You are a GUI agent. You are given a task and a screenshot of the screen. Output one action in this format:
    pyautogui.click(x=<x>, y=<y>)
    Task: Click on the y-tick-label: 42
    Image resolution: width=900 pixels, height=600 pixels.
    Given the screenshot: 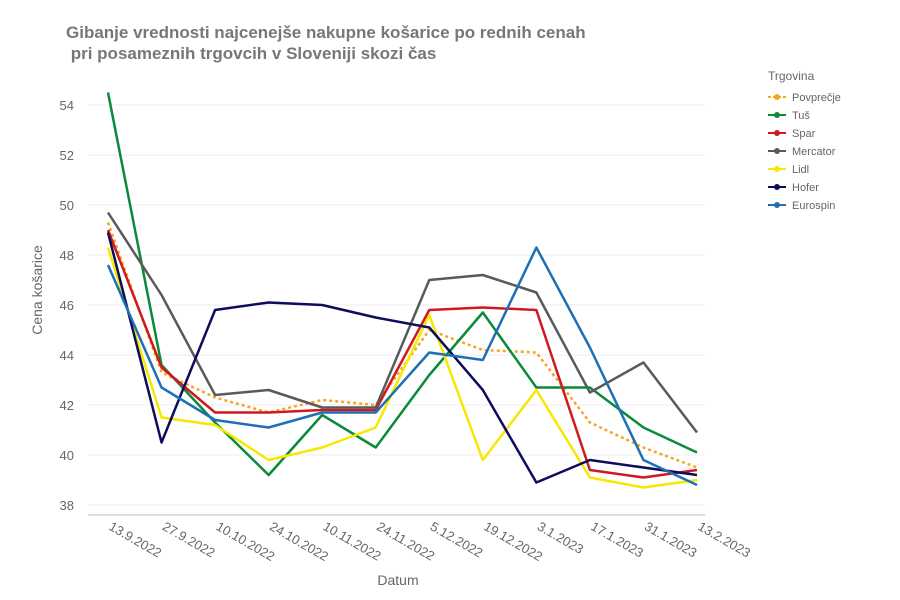 What is the action you would take?
    pyautogui.click(x=67, y=405)
    